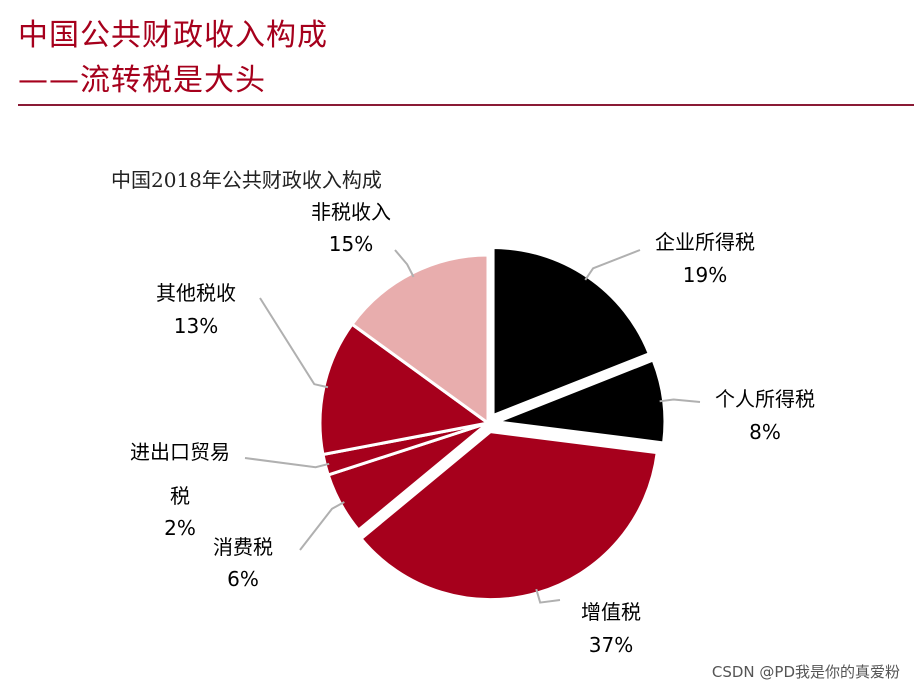 The width and height of the screenshot is (914, 690). What do you see at coordinates (548, 596) in the screenshot?
I see `leader-vat` at bounding box center [548, 596].